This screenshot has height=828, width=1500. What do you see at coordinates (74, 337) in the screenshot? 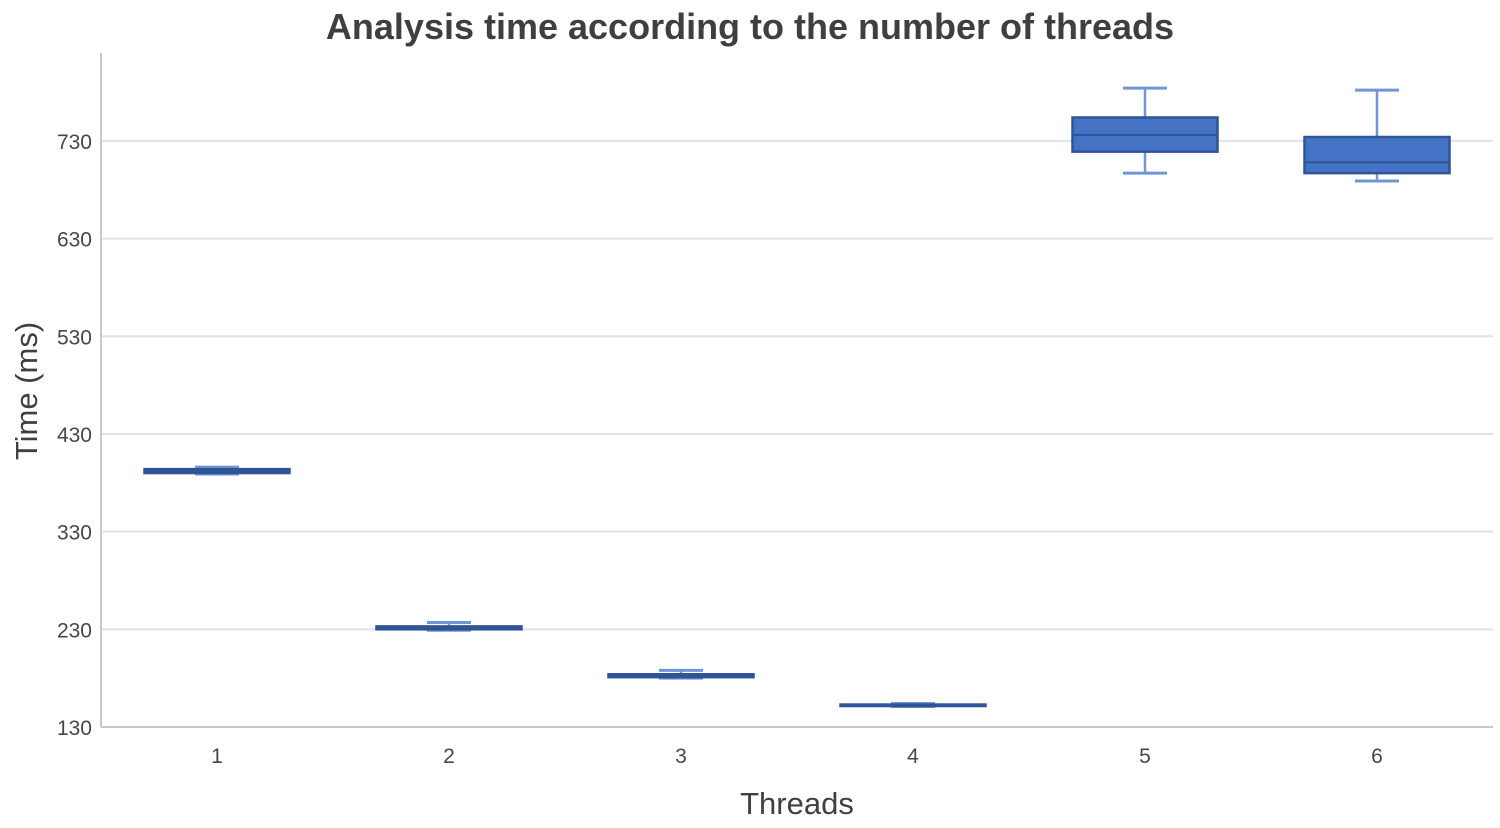
I see `y-tick-label: 530` at bounding box center [74, 337].